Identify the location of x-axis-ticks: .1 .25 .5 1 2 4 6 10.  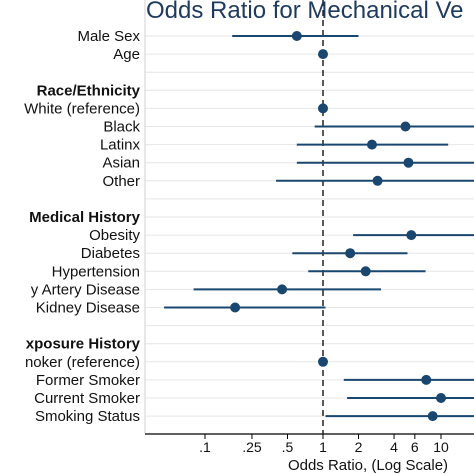
(324, 444).